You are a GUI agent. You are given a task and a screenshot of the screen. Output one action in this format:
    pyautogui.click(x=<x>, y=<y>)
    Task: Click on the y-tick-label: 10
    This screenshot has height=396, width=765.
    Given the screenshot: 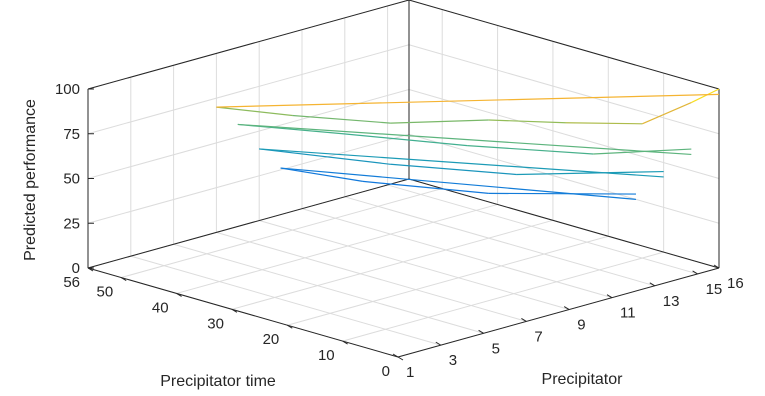 What is the action you would take?
    pyautogui.click(x=326, y=355)
    